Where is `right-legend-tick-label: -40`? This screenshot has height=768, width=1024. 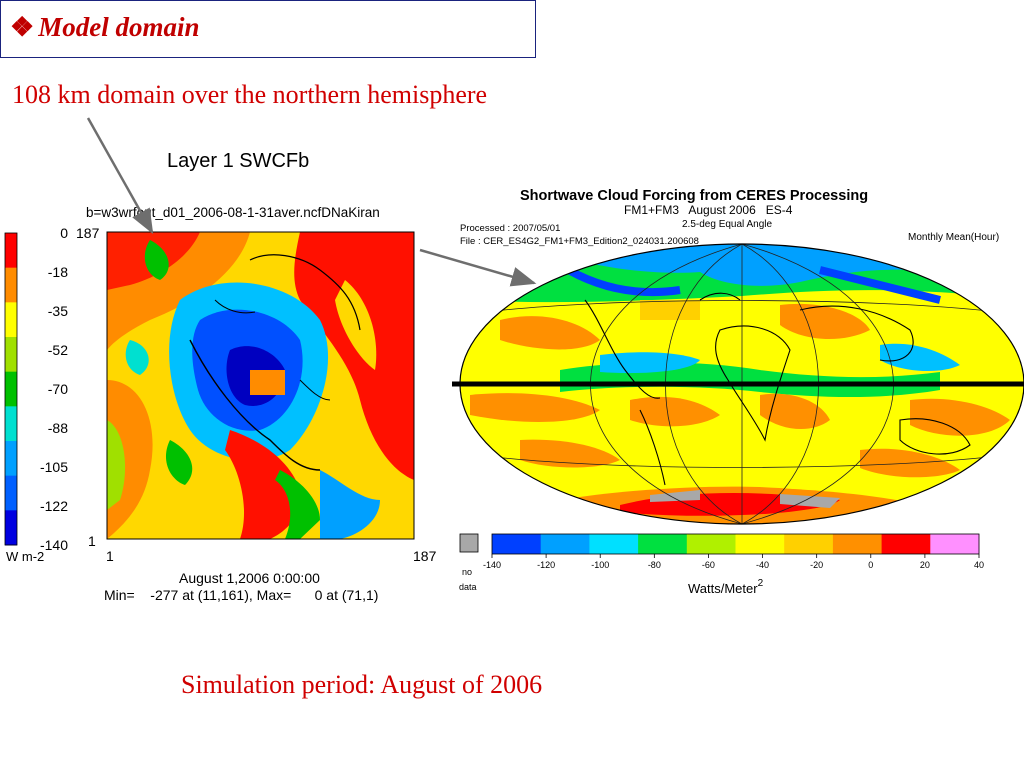 right-legend-tick-label: -40 is located at coordinates (762, 565).